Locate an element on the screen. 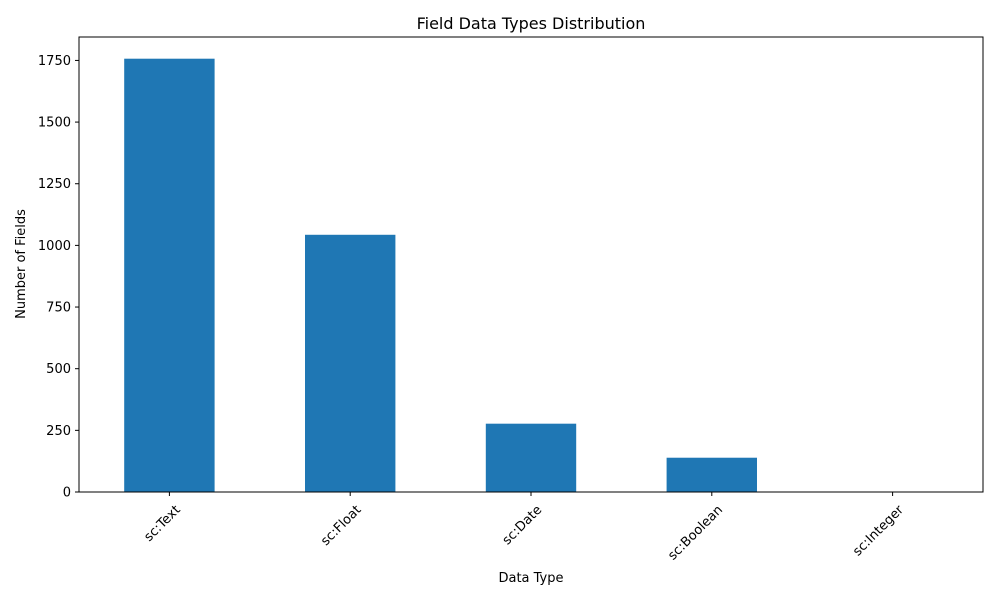  x-tick-label: sc:Date is located at coordinates (523, 526).